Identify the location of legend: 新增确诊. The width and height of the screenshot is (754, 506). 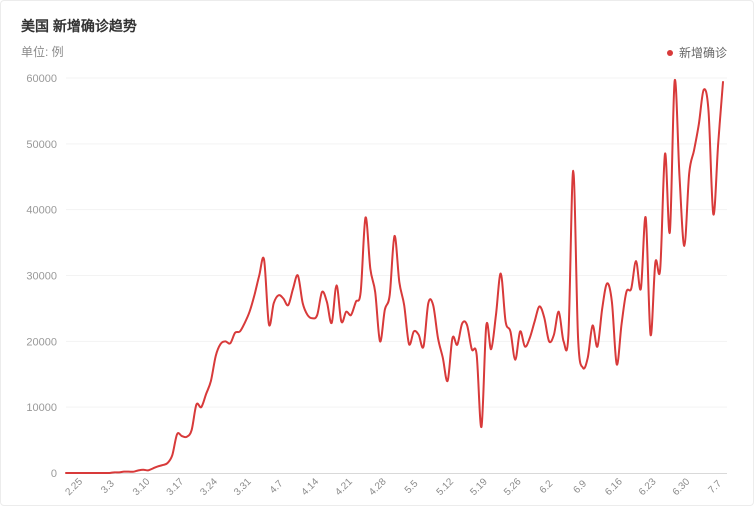
(696, 52).